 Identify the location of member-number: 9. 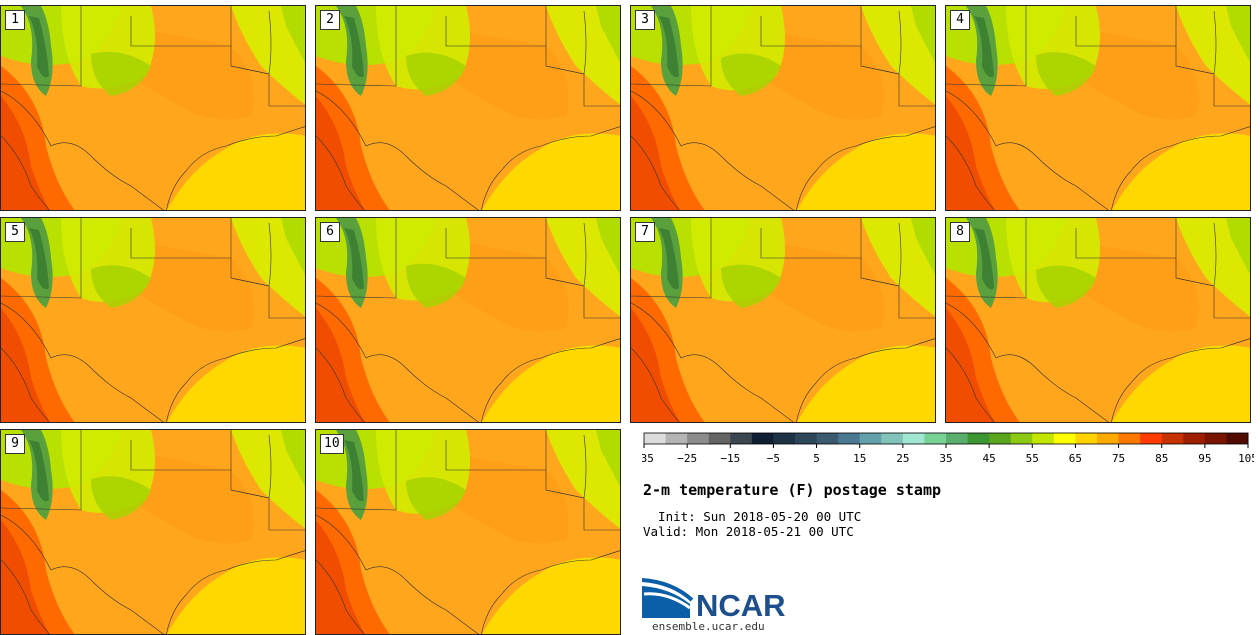
(15, 444).